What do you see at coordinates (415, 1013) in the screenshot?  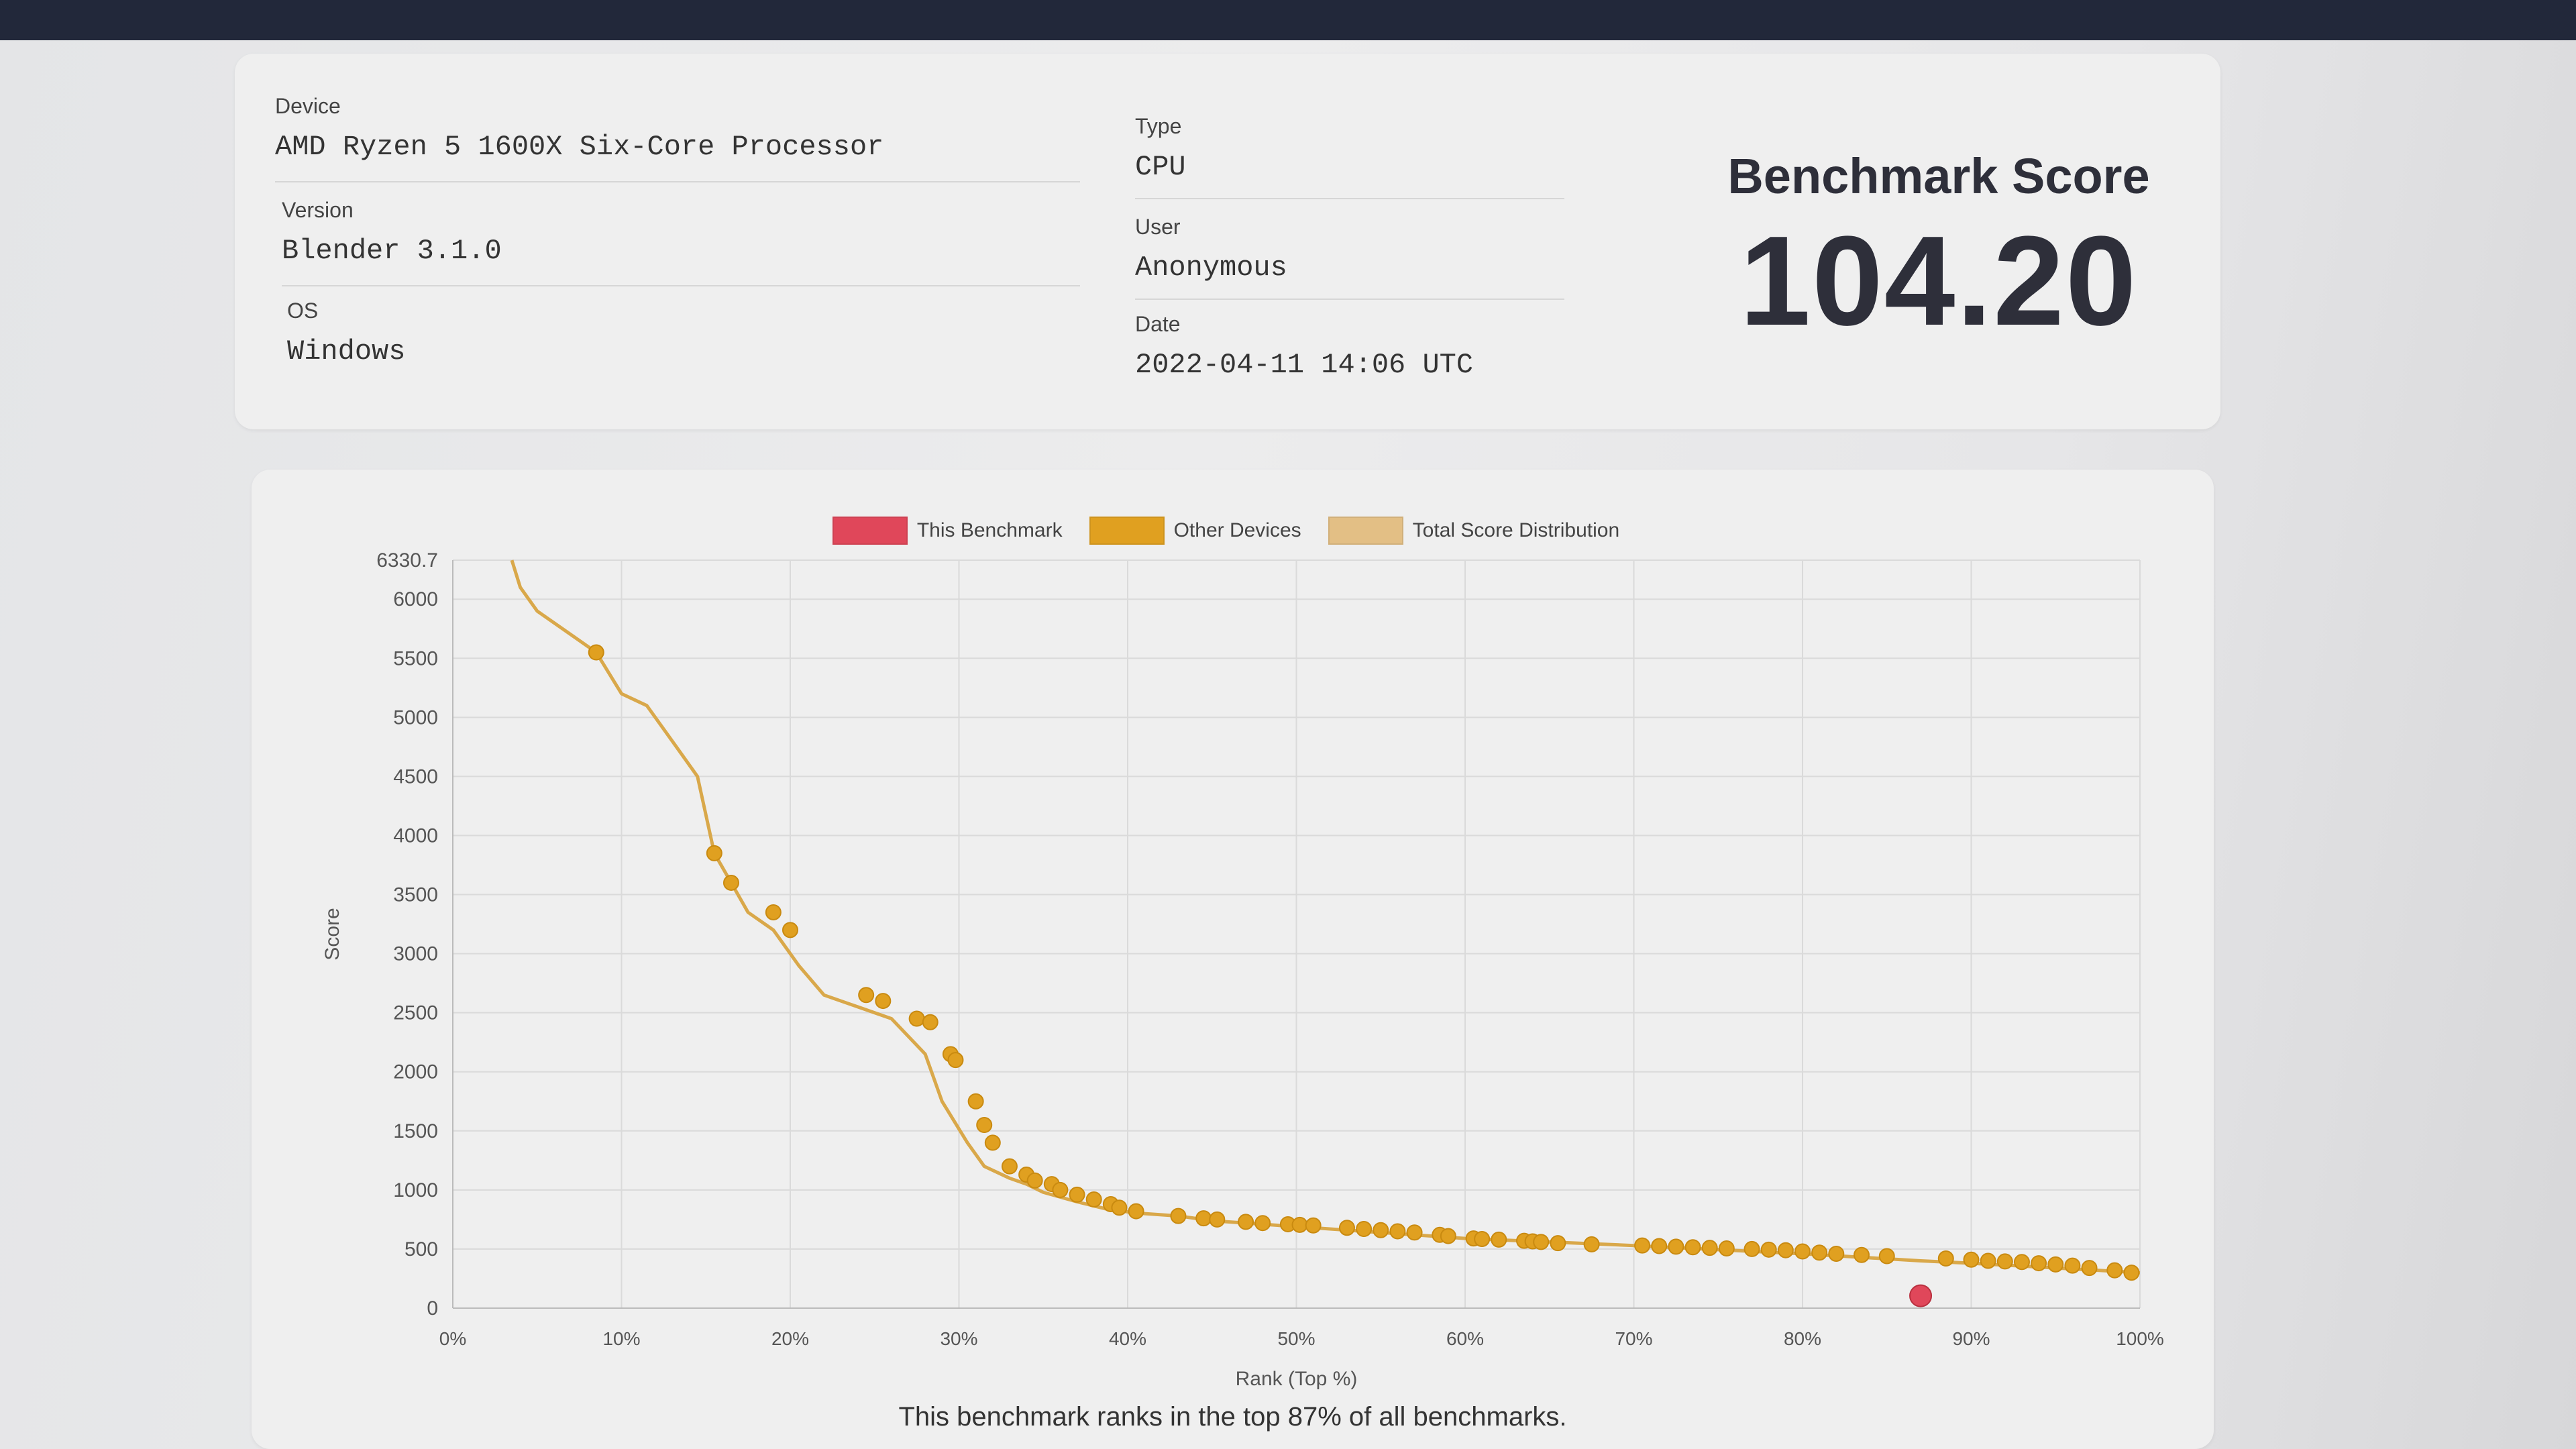 I see `y-tick-label: 2500` at bounding box center [415, 1013].